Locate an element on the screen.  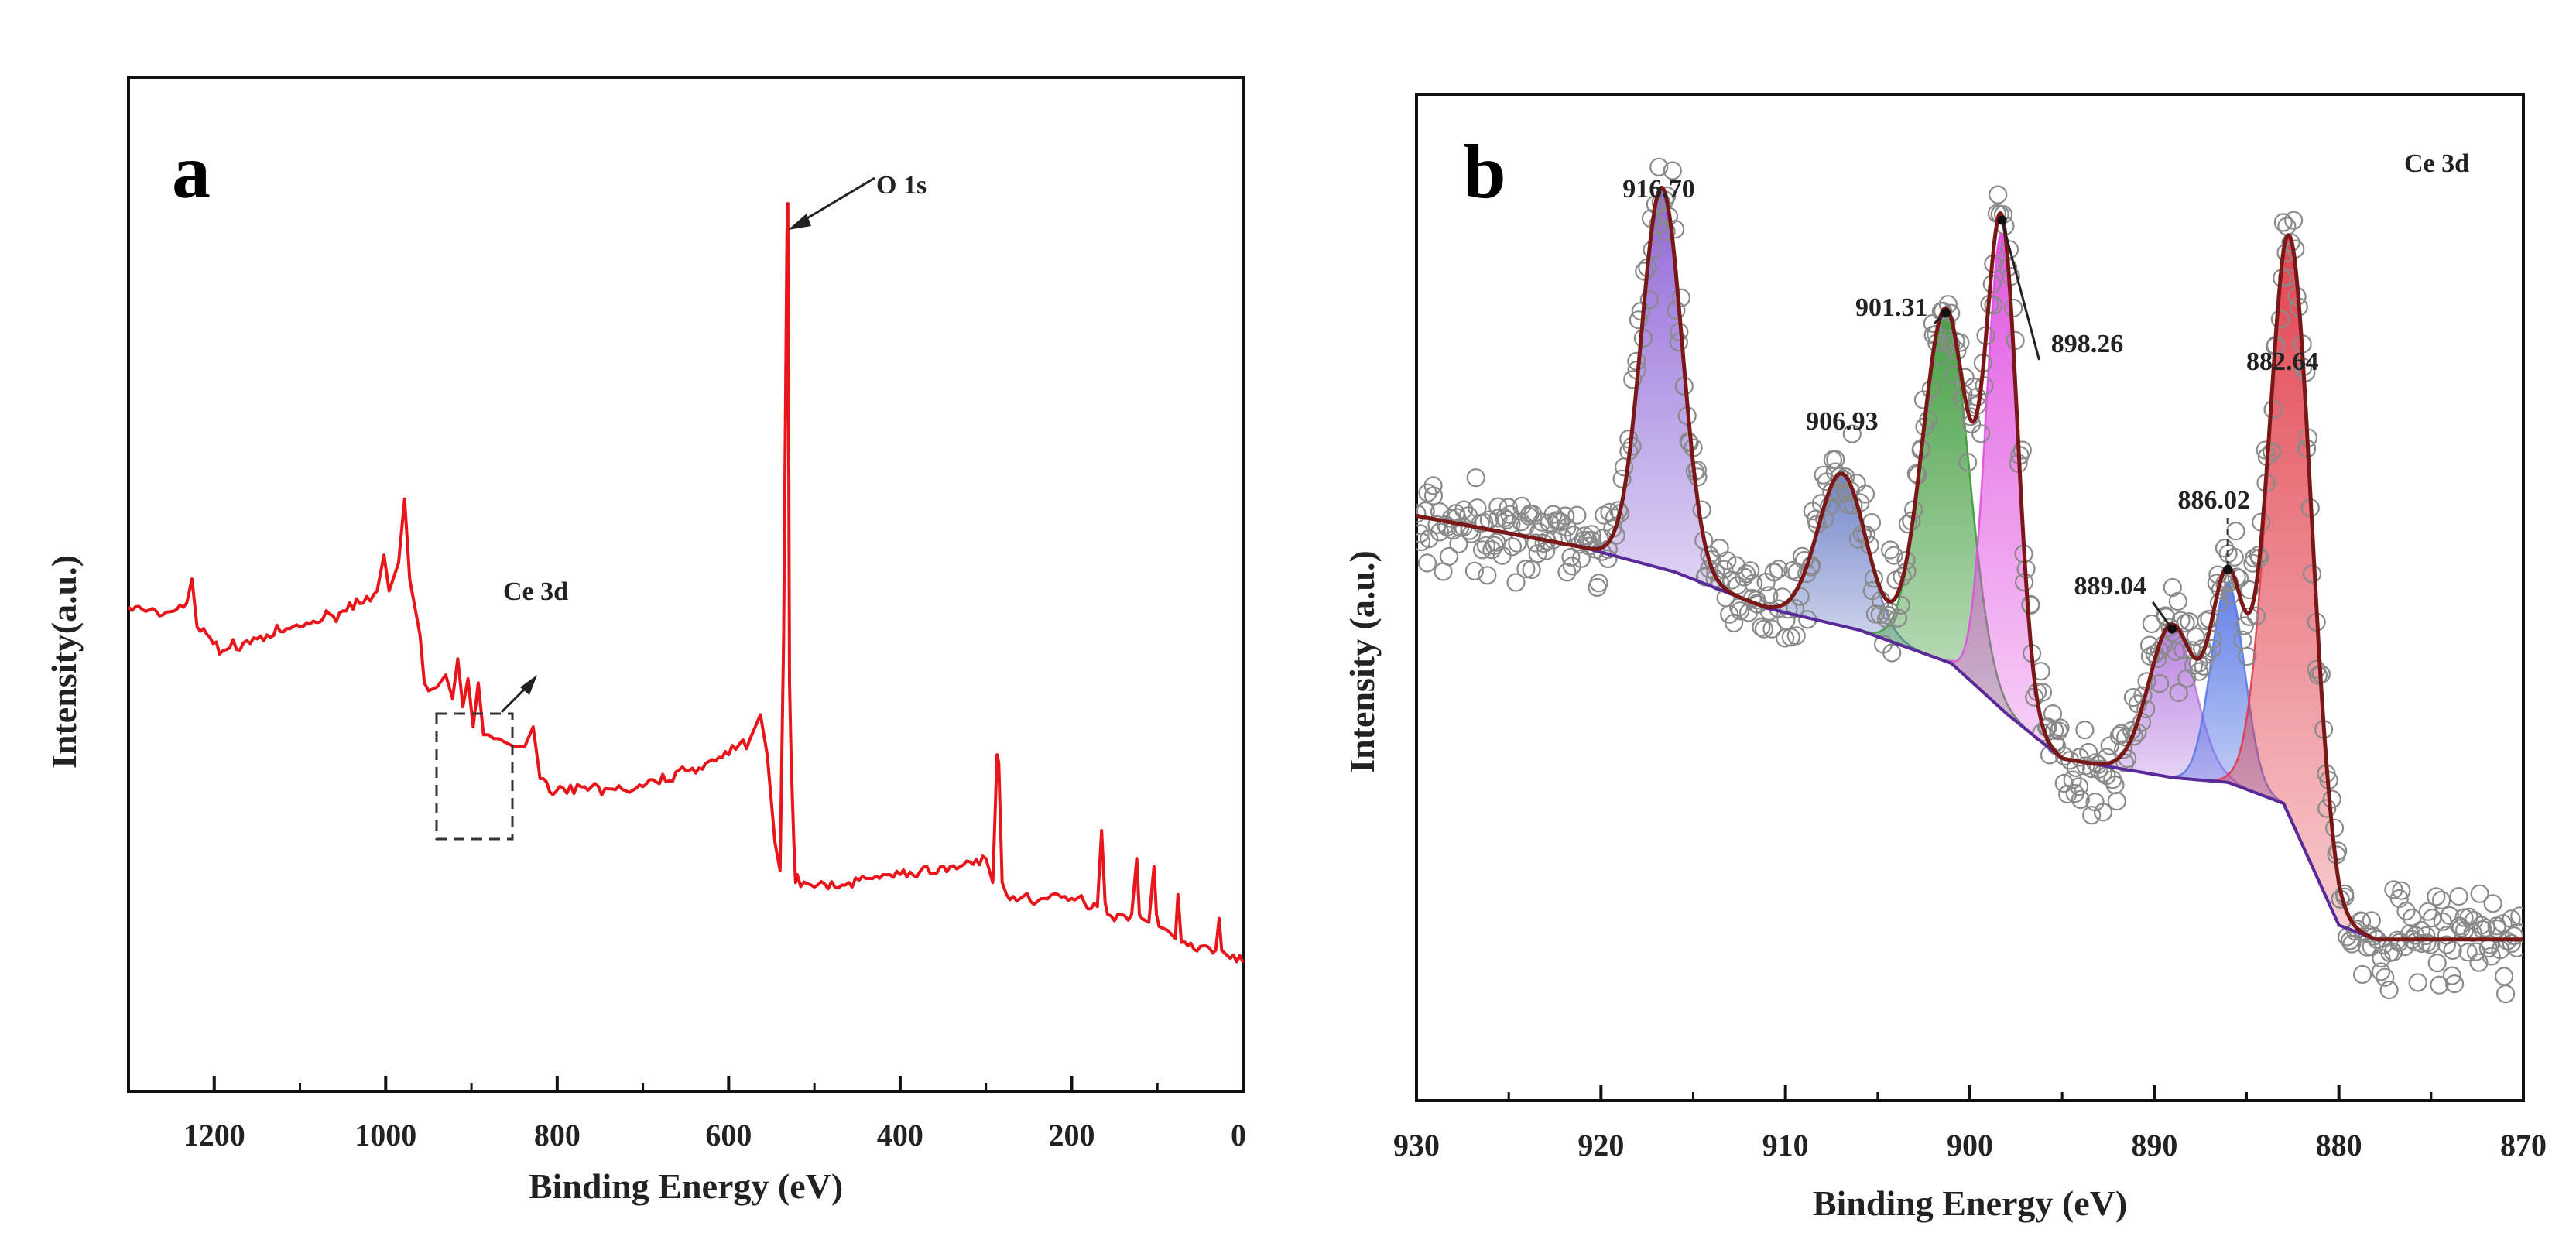
panel-a-x-tick-label: 800 is located at coordinates (557, 1135).